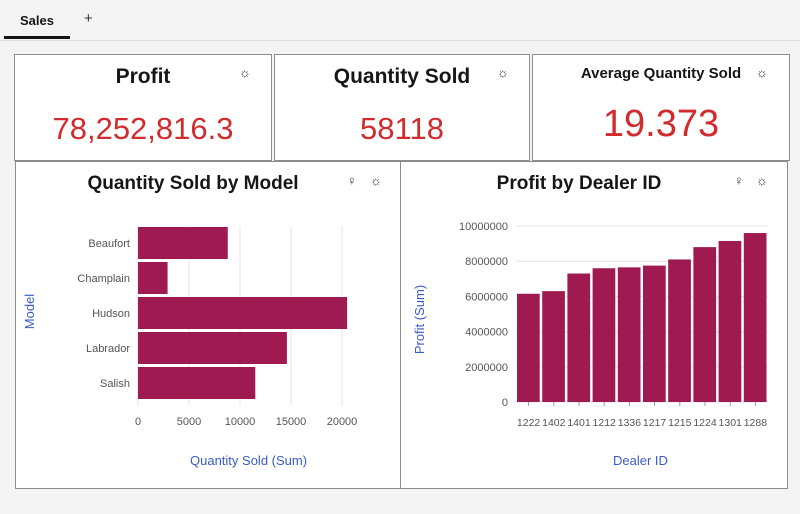 This screenshot has width=800, height=514. I want to click on x-tick-label: 1402, so click(554, 423).